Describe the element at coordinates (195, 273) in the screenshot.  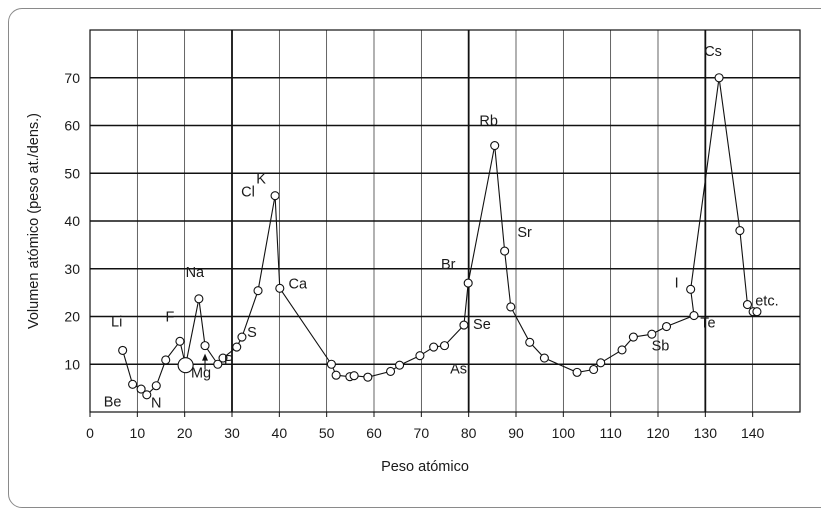
I see `element-label-Na: Na` at that location.